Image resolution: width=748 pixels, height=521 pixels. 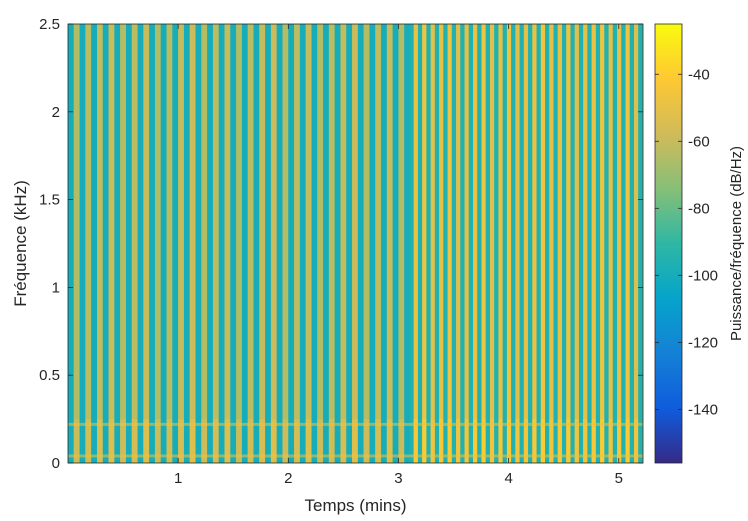 I want to click on y-tick-label: 2.5, so click(x=49, y=24).